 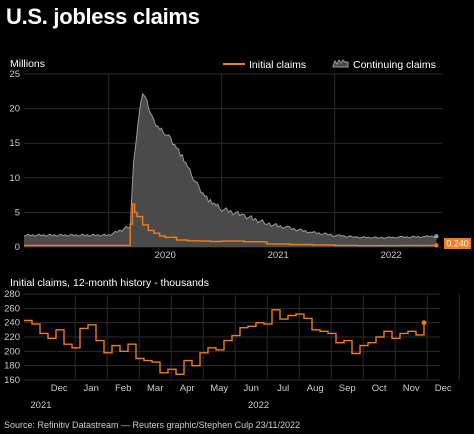 I want to click on legend-label-initial: Initial claims, so click(x=277, y=65).